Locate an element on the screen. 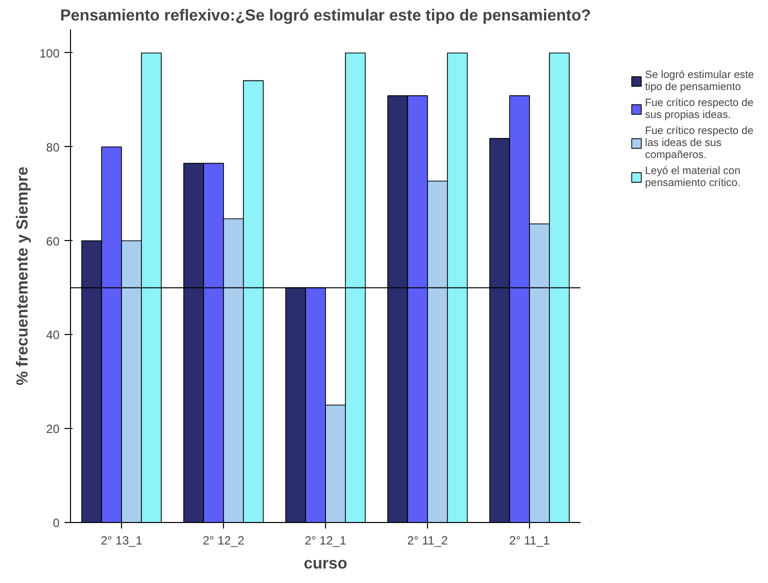  x-axis-title: curso is located at coordinates (326, 564).